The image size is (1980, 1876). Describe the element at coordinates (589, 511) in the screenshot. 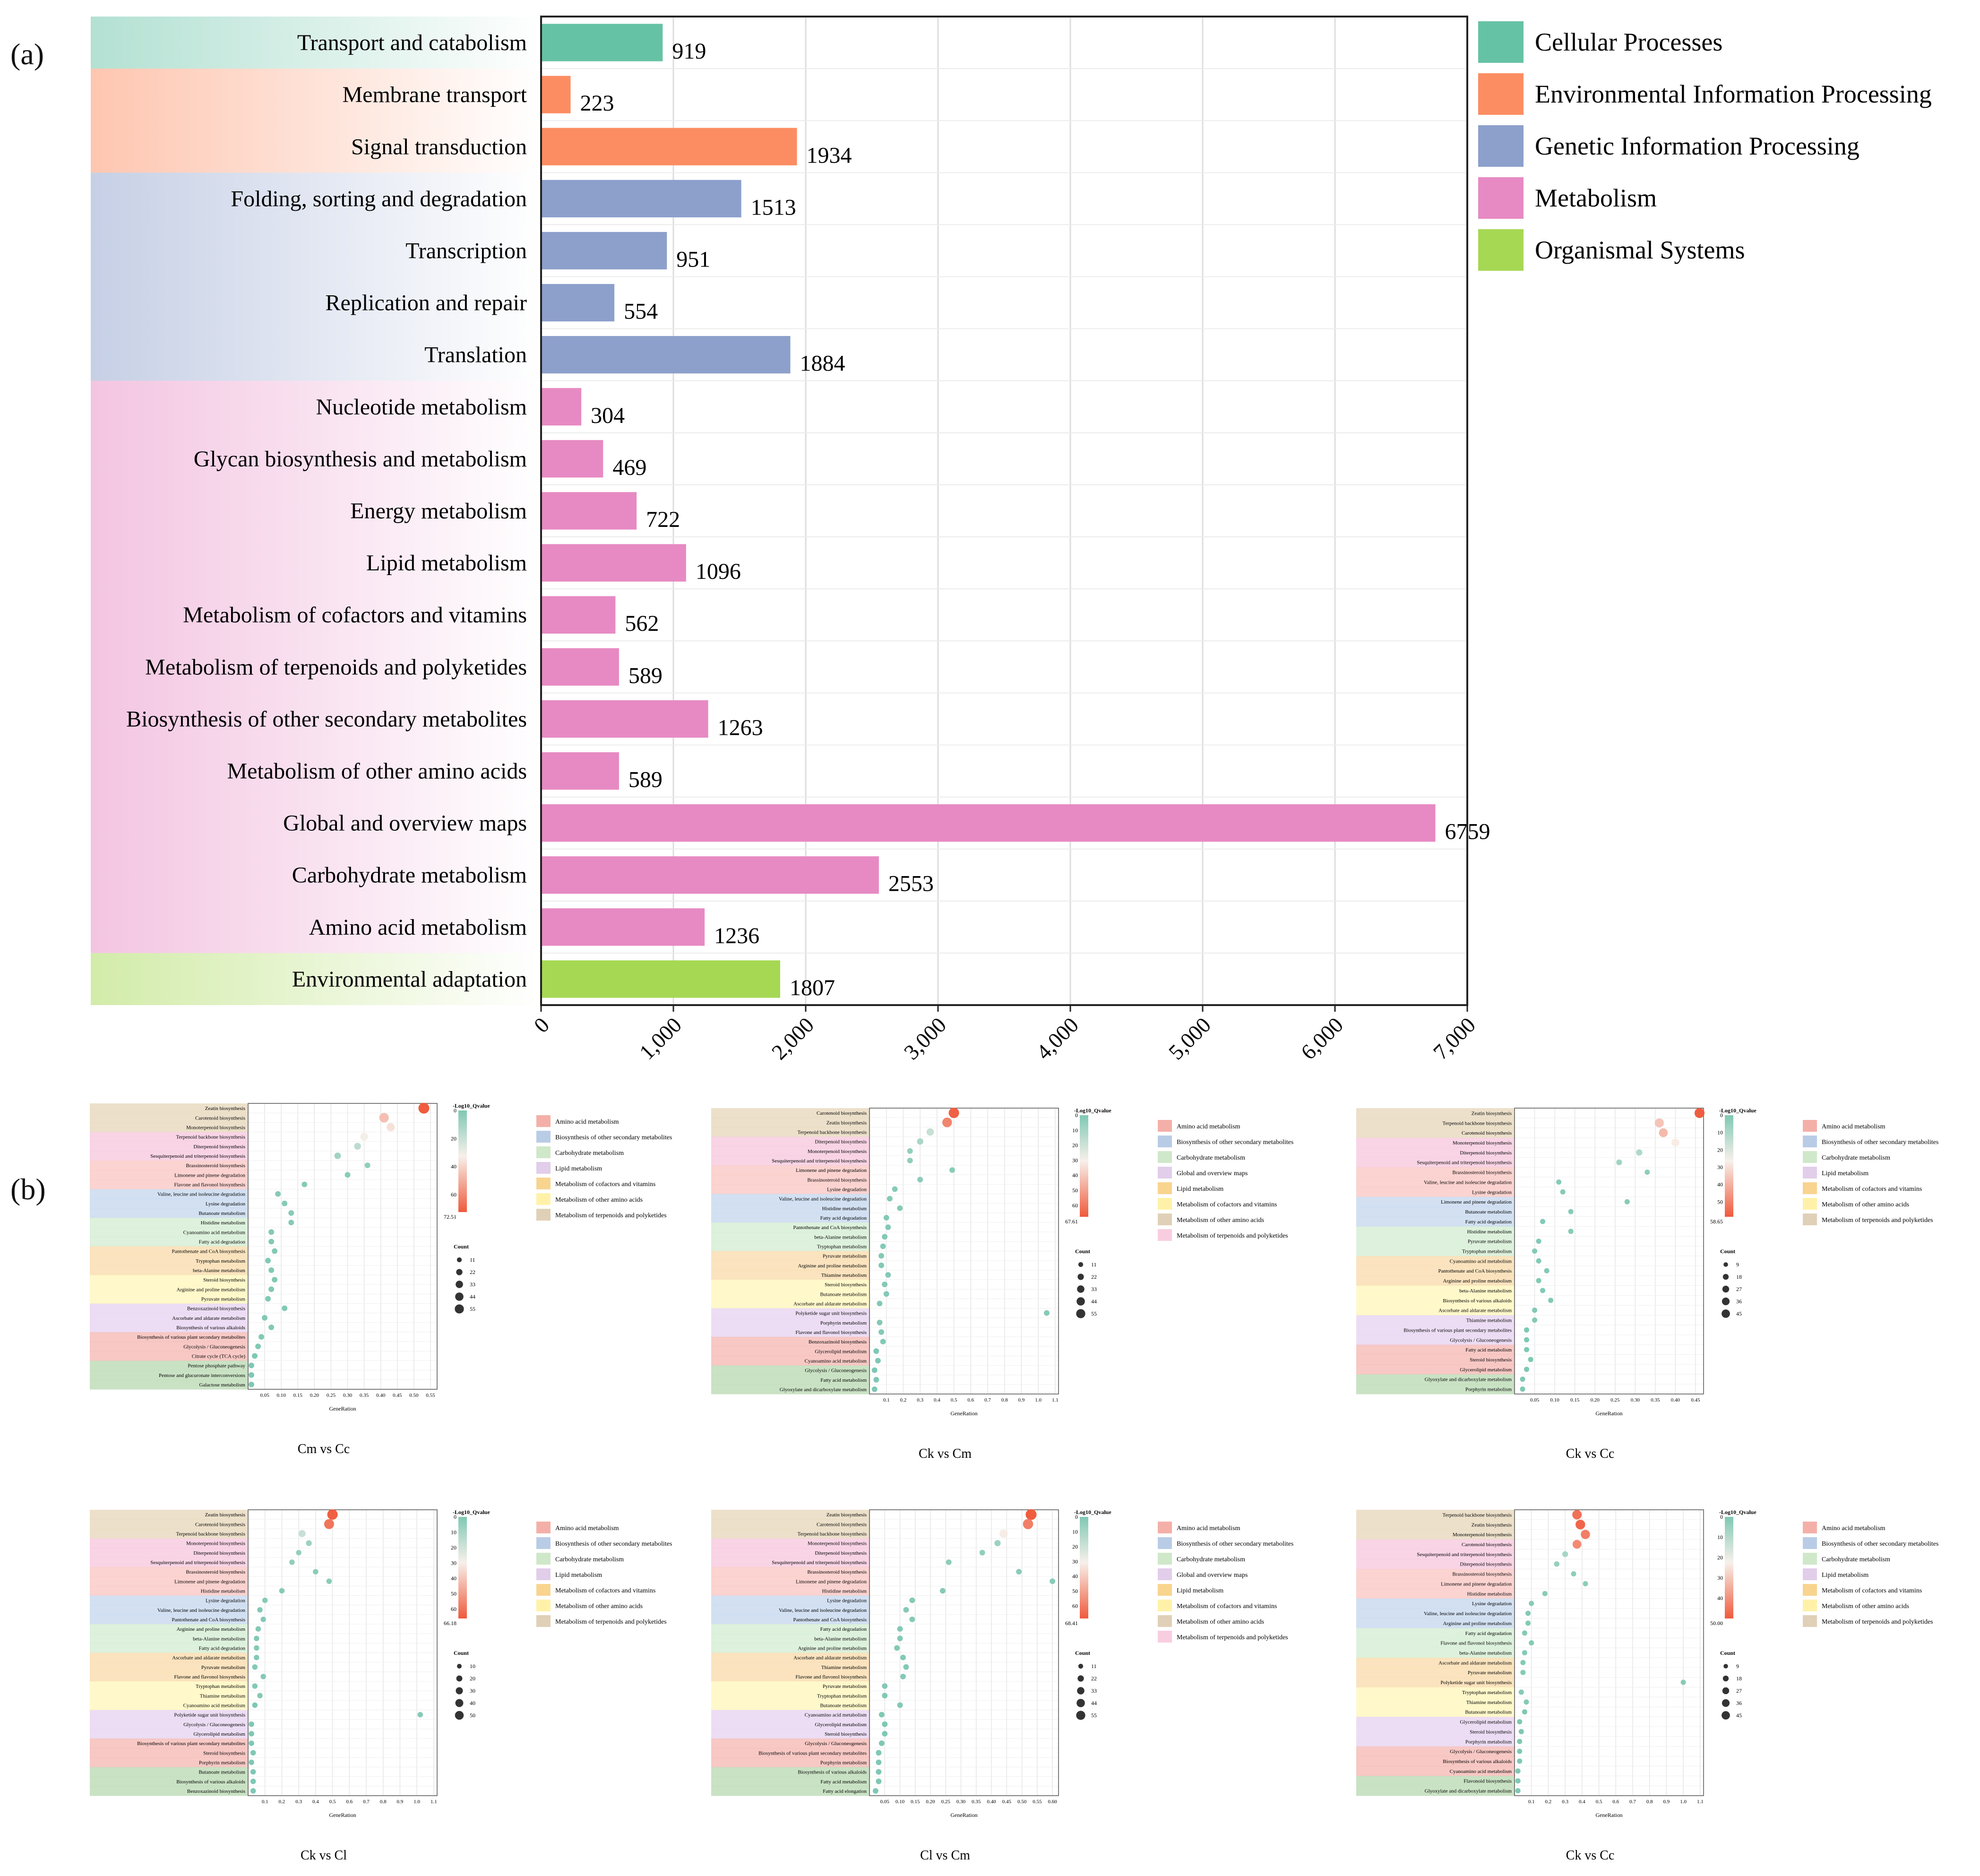

I see `bar-energy-metabolism` at that location.